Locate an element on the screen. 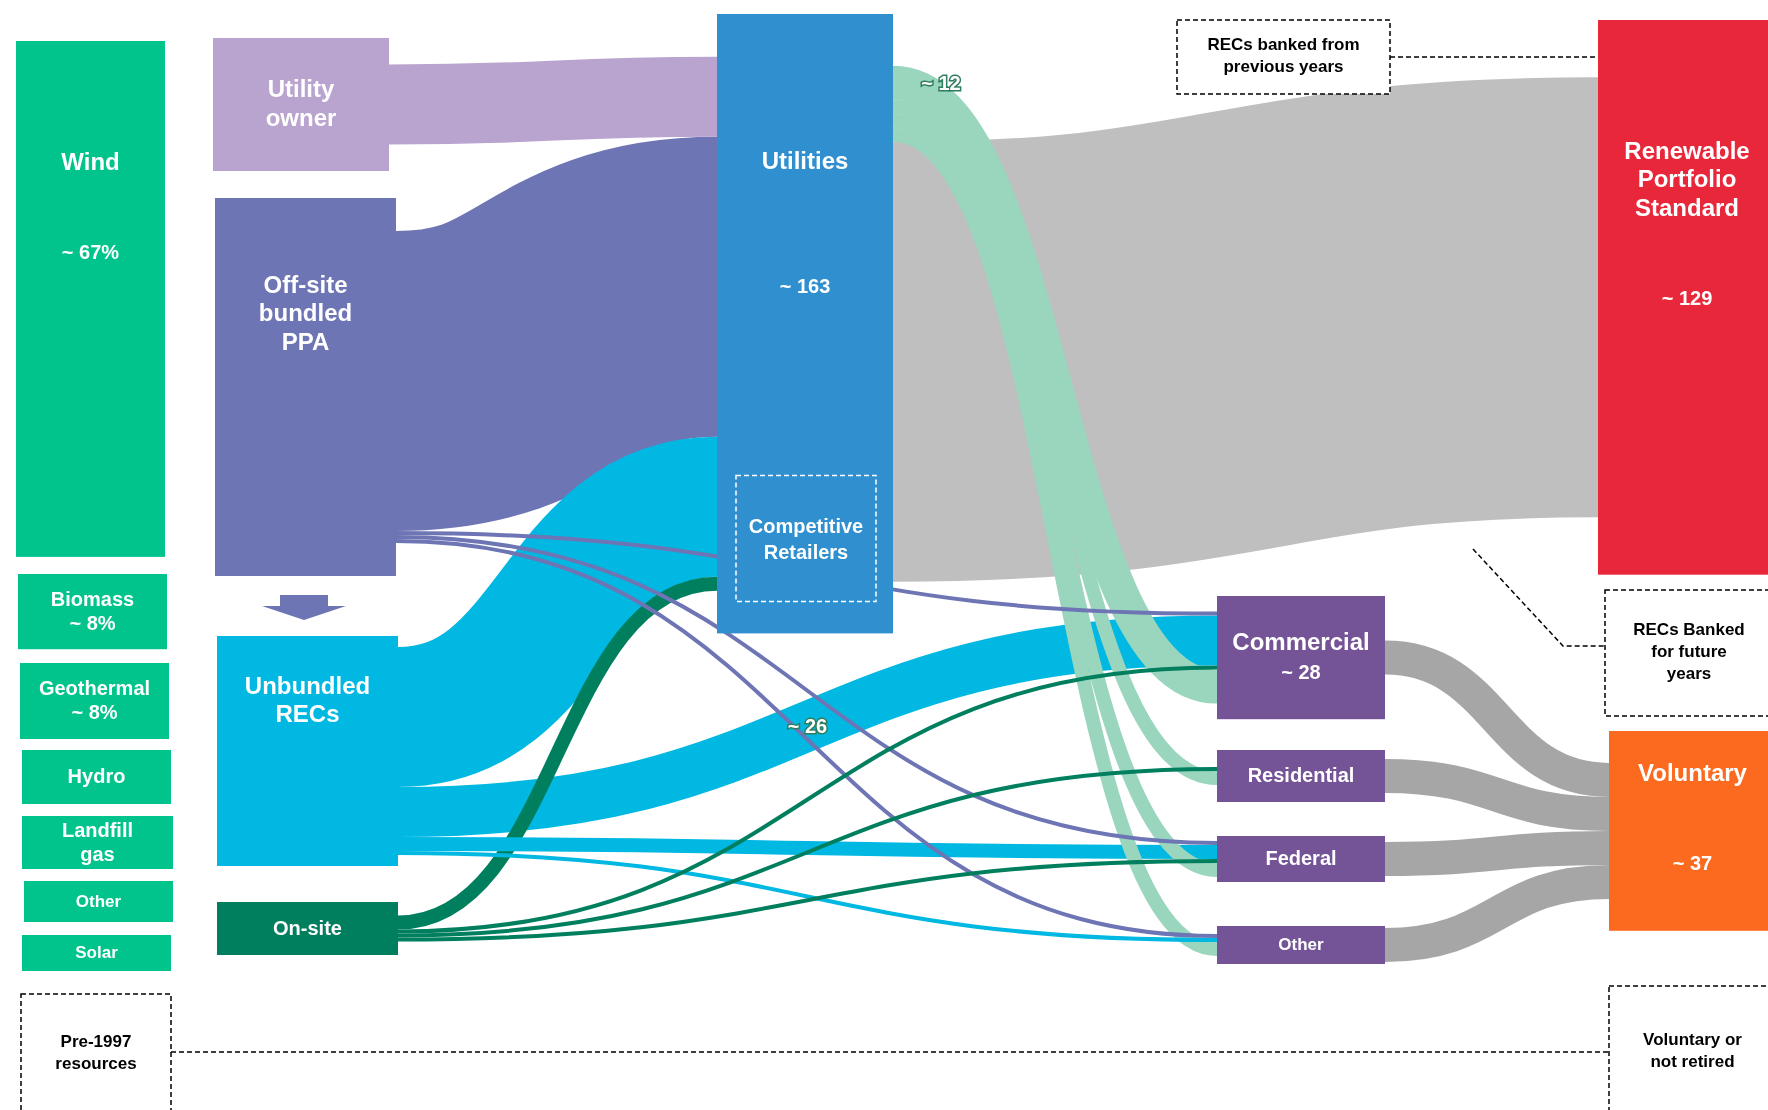 The width and height of the screenshot is (1768, 1110). data-label: ~ 37 is located at coordinates (1692, 862).